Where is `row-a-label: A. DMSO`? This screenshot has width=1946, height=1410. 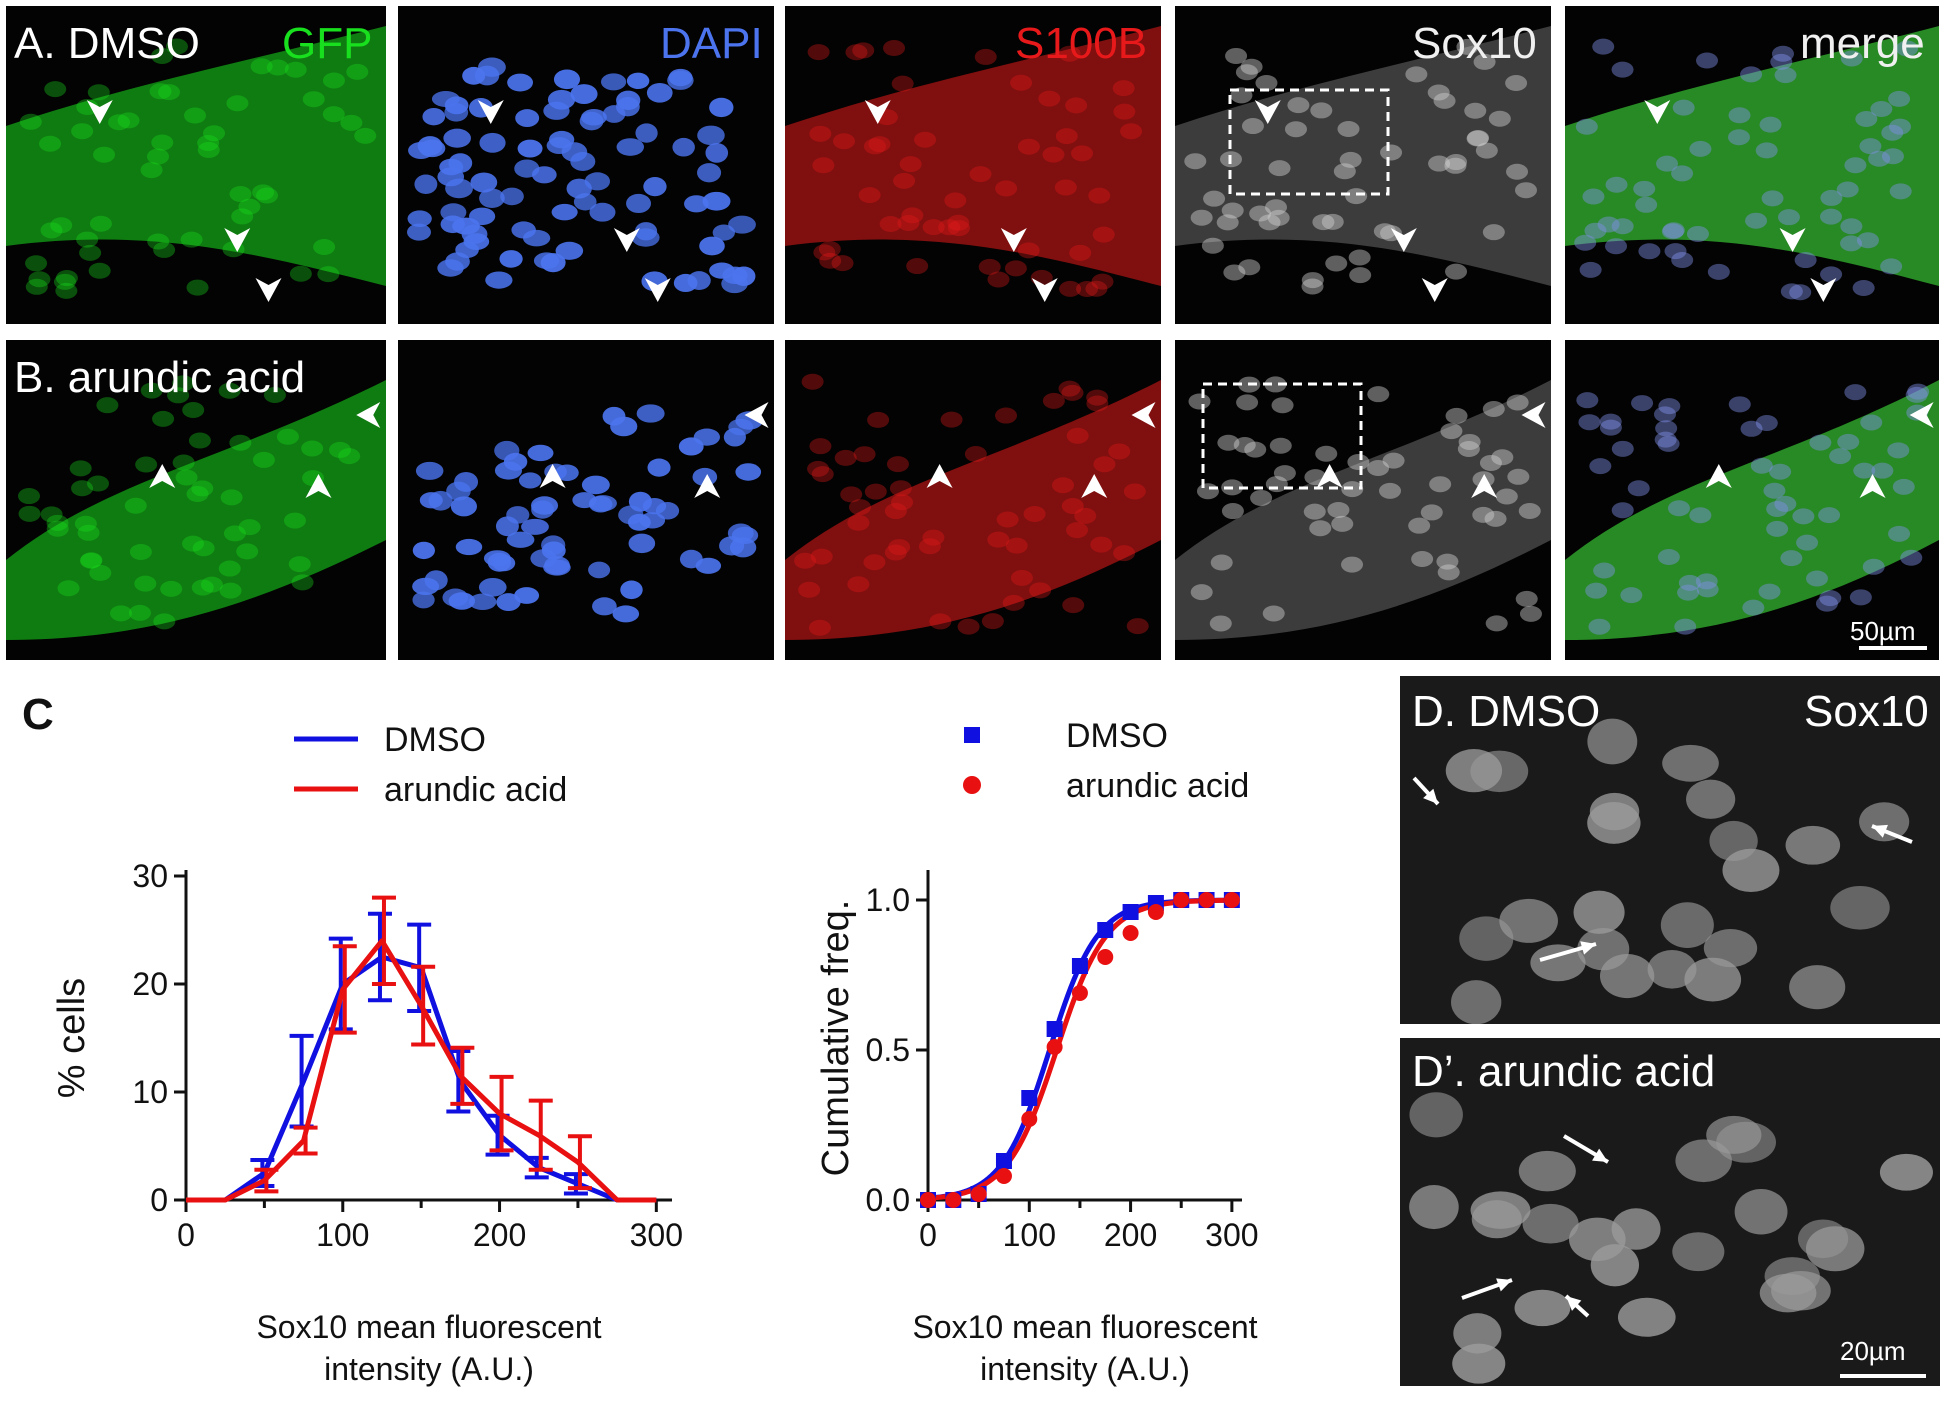
row-a-label: A. DMSO is located at coordinates (107, 43).